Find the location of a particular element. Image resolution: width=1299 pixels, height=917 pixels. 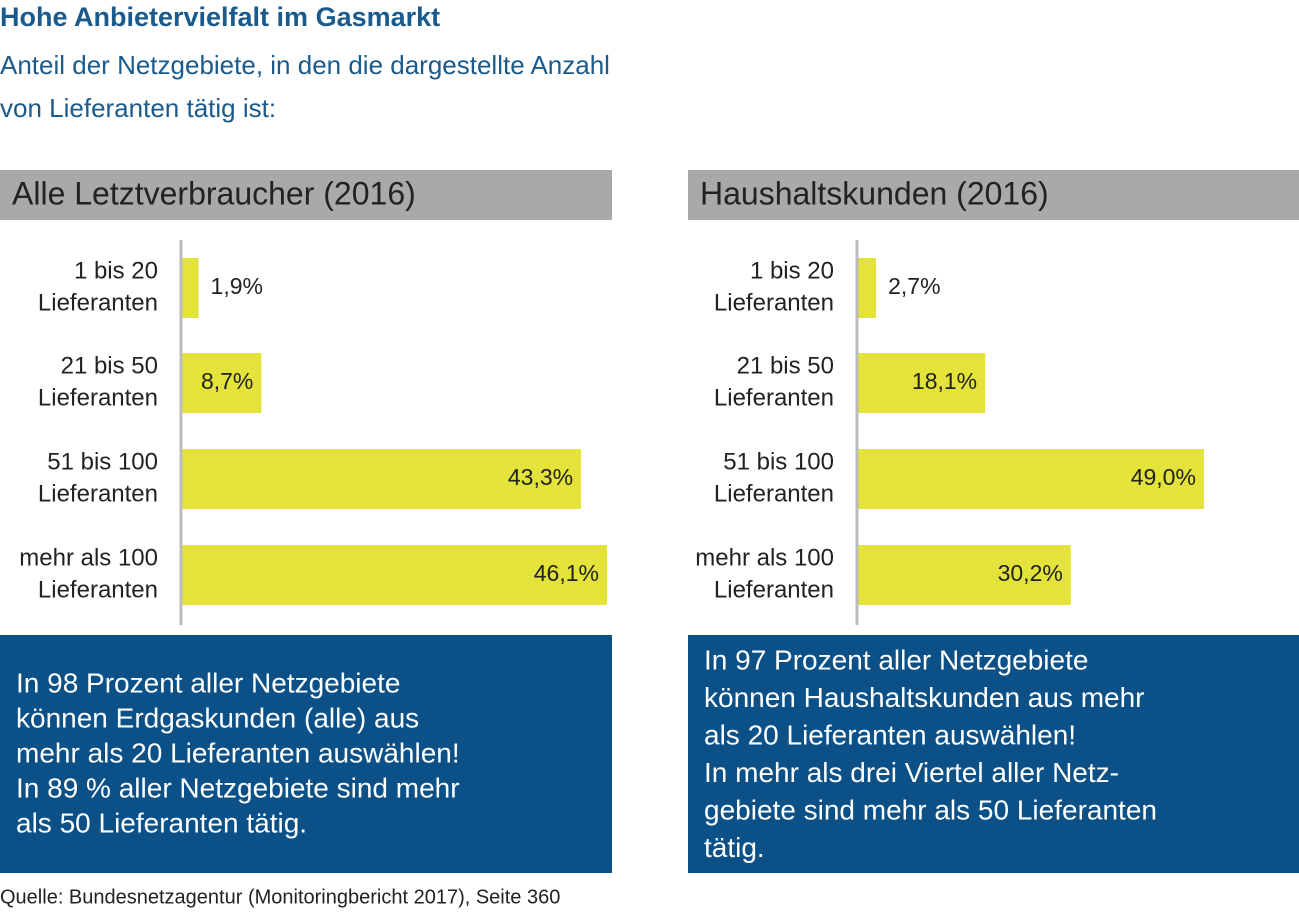

subtitle: von Lieferanten tätig ist: is located at coordinates (138, 108).